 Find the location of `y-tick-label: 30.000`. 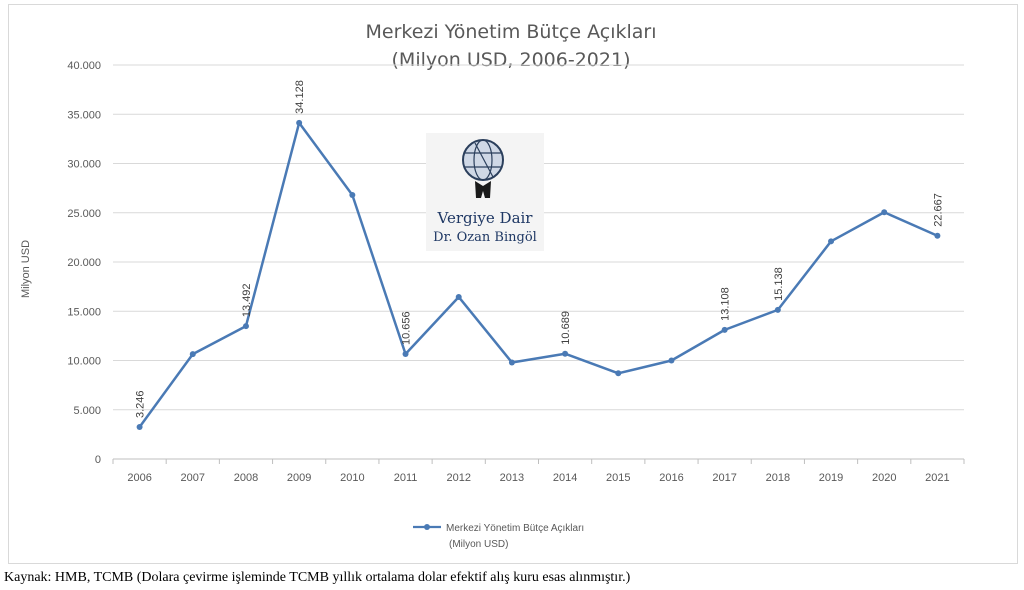

y-tick-label: 30.000 is located at coordinates (84, 165).